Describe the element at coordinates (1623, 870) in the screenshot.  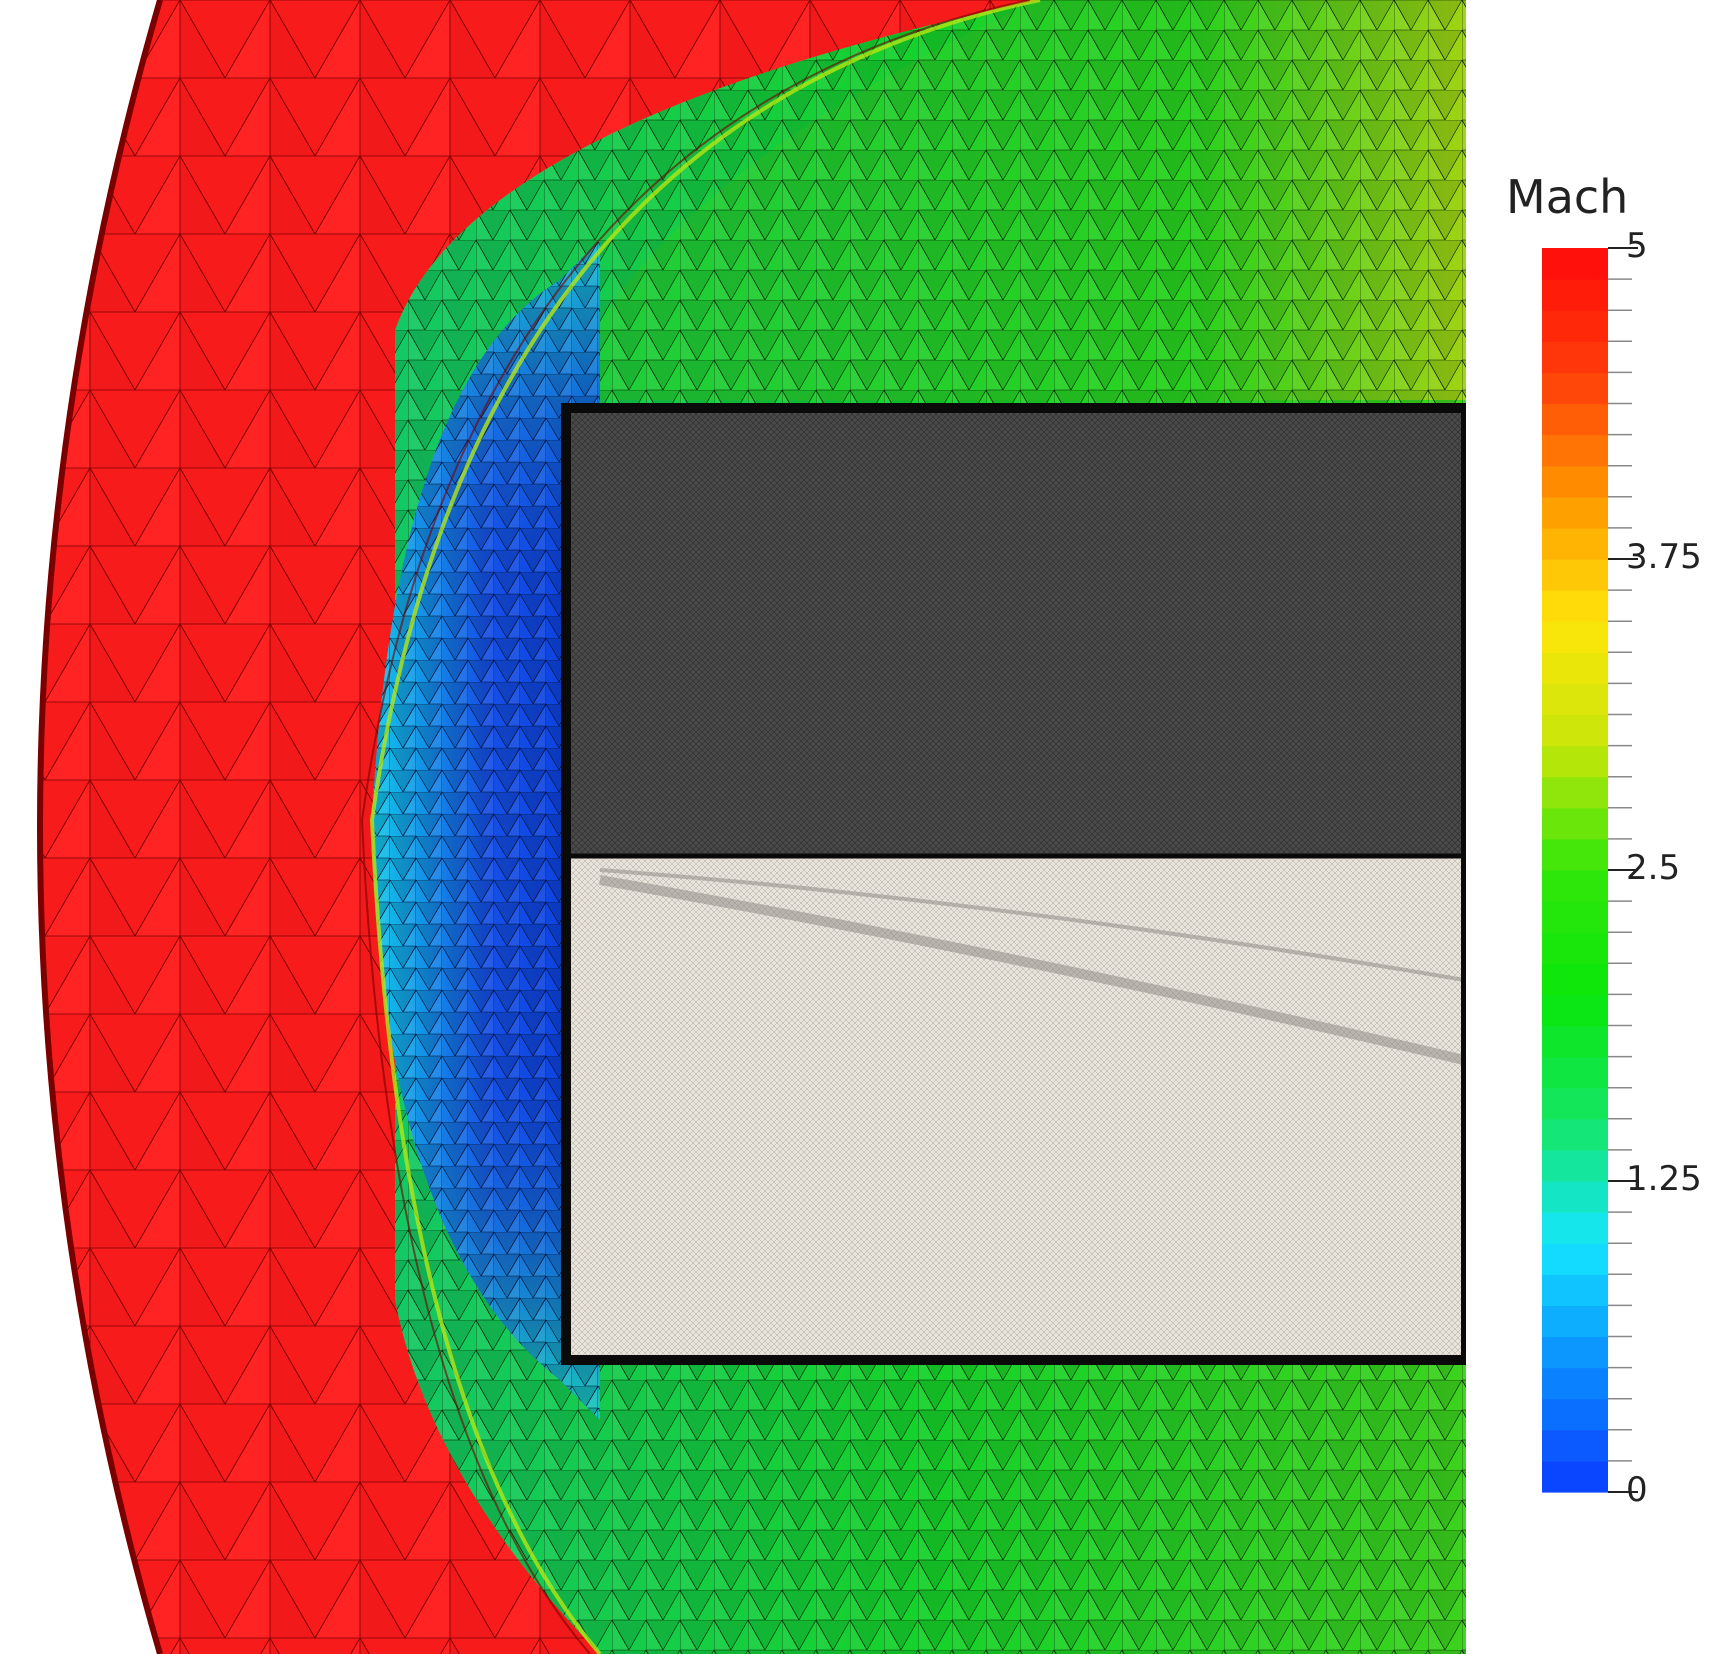
I see `colorbar-ticks` at that location.